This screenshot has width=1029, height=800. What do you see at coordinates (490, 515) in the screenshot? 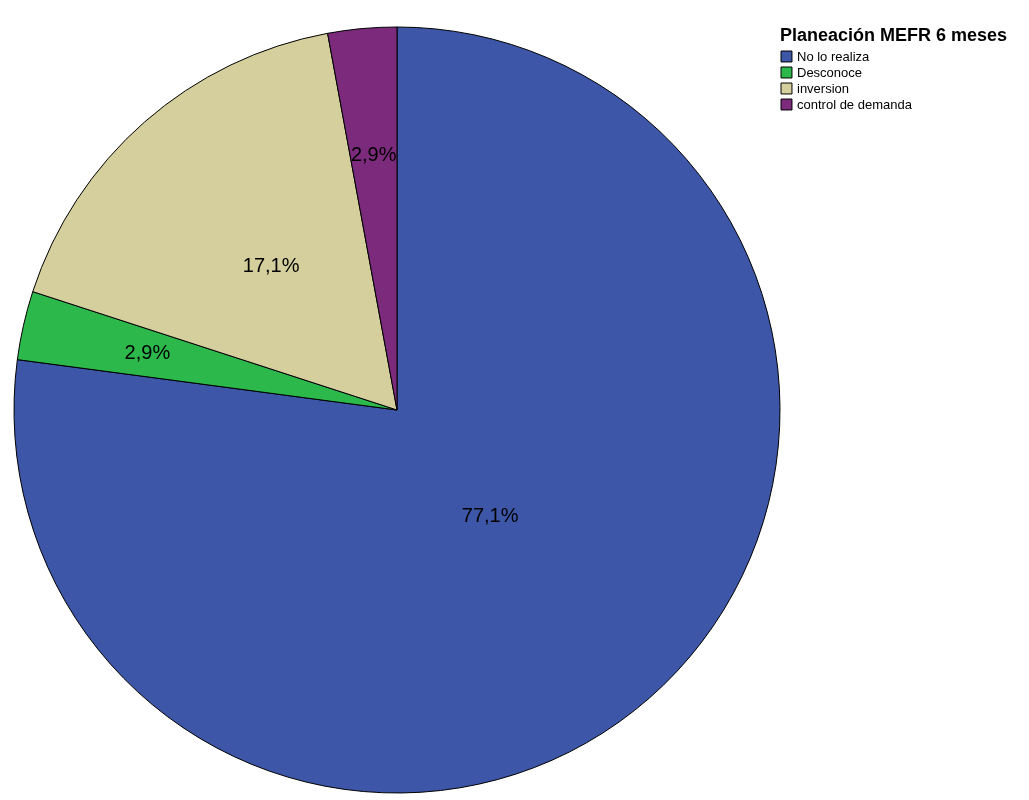
I see `data-label: 77,1%` at bounding box center [490, 515].